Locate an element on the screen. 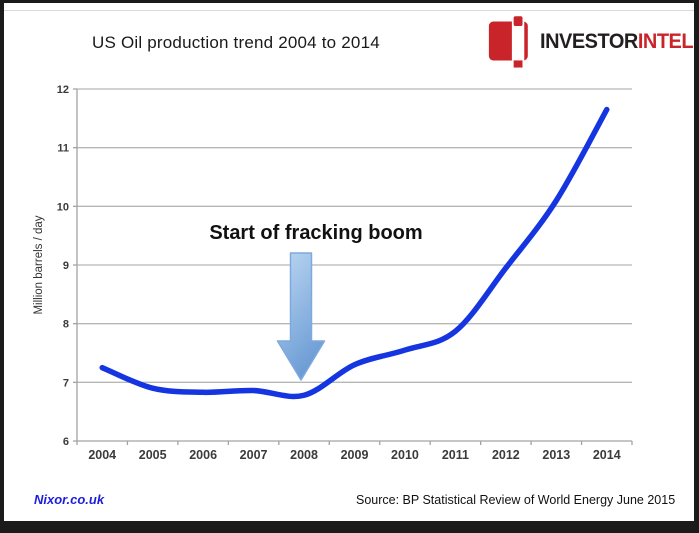 This screenshot has height=533, width=699. y-tick-label: 11 is located at coordinates (63, 149).